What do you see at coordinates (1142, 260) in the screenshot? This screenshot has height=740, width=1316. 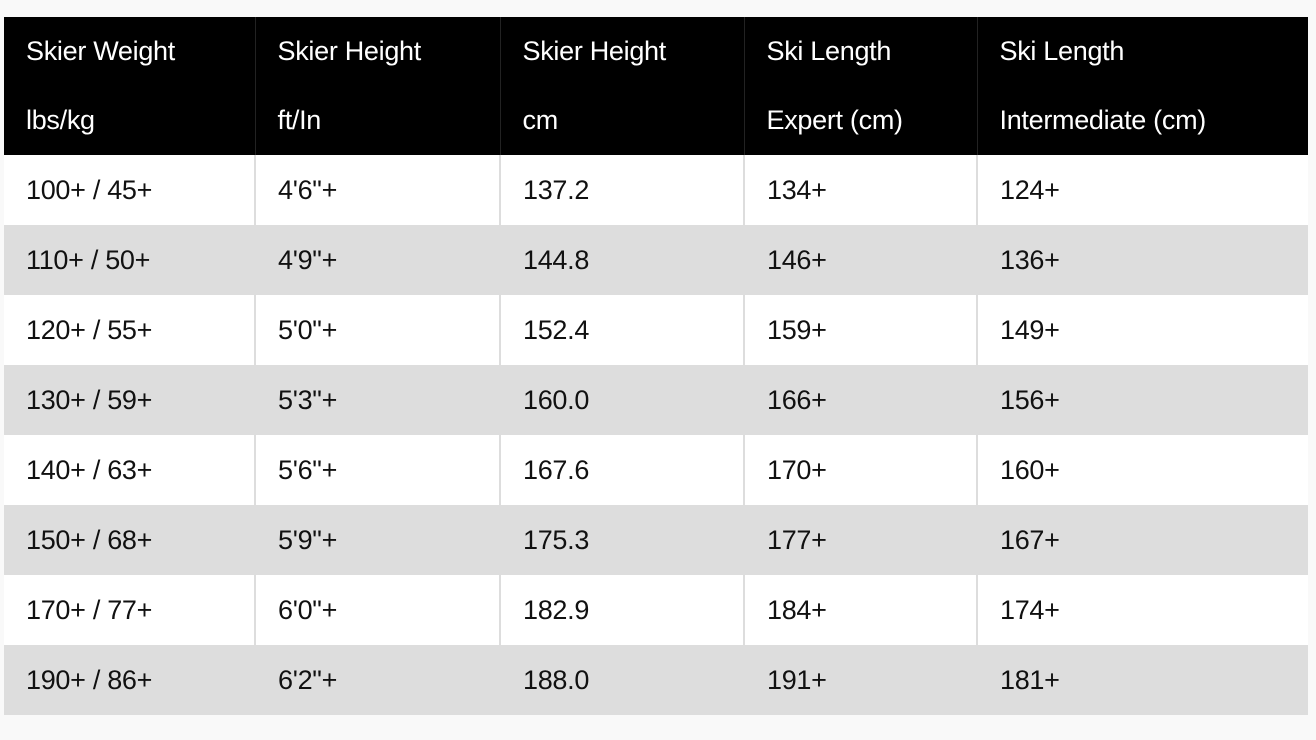 I see `table-cell: 136+` at bounding box center [1142, 260].